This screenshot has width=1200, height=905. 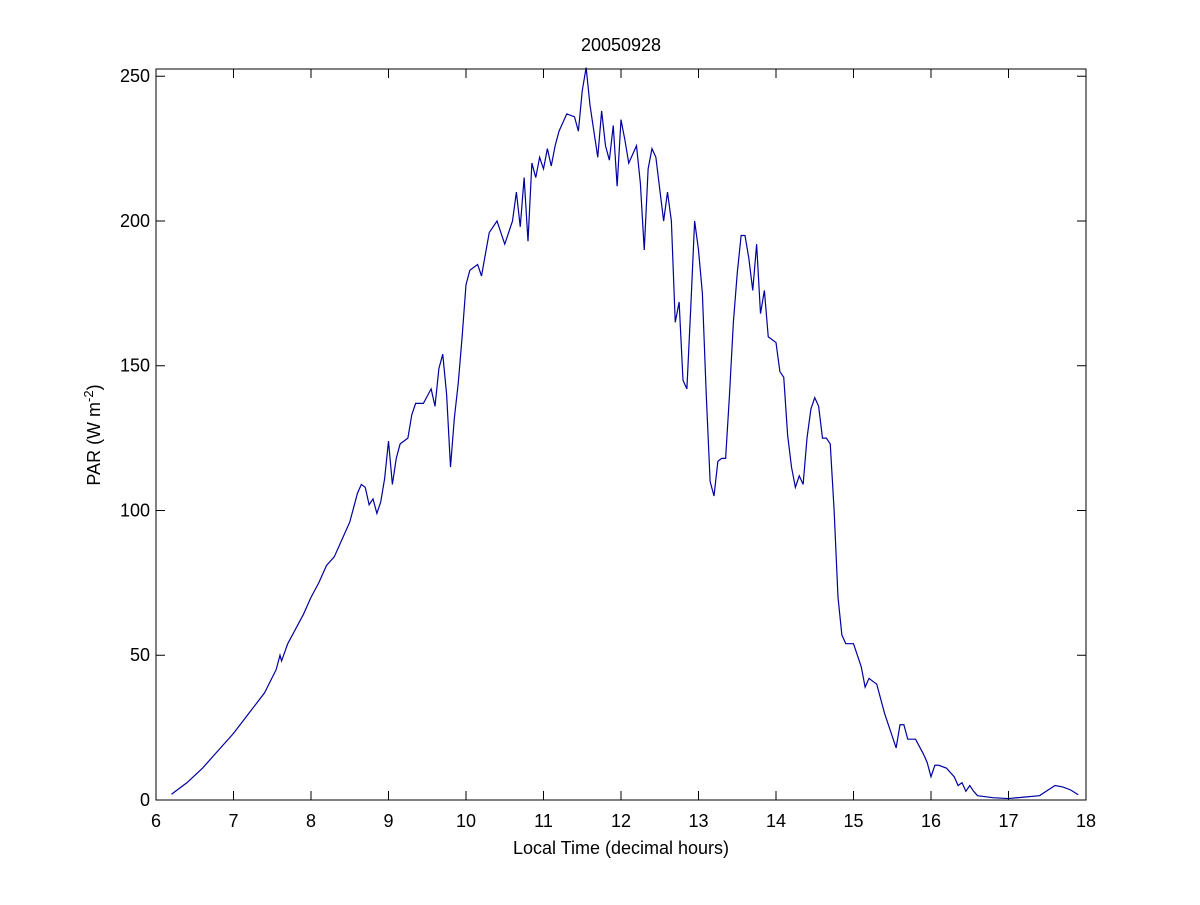 What do you see at coordinates (140, 655) in the screenshot?
I see `y-tick-label: 50` at bounding box center [140, 655].